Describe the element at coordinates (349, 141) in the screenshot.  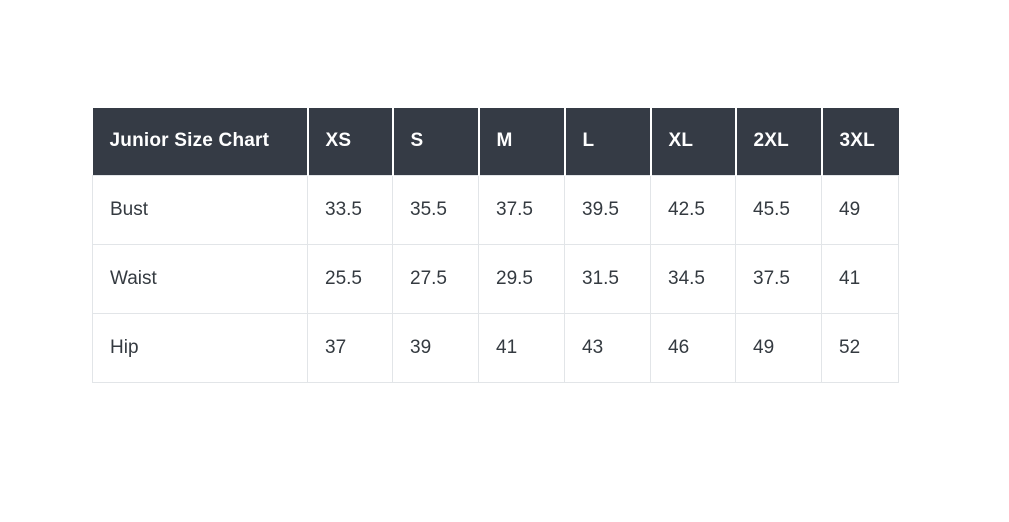
I see `header-cell-size-xs: XS` at that location.